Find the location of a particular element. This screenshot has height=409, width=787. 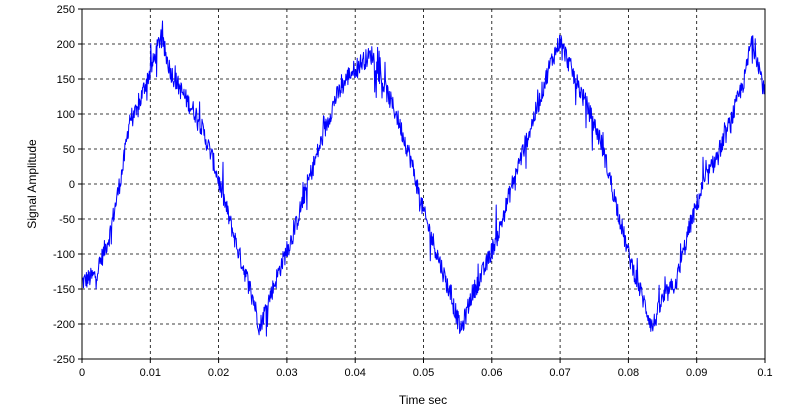

x-axis-label: Time sec is located at coordinates (423, 400).